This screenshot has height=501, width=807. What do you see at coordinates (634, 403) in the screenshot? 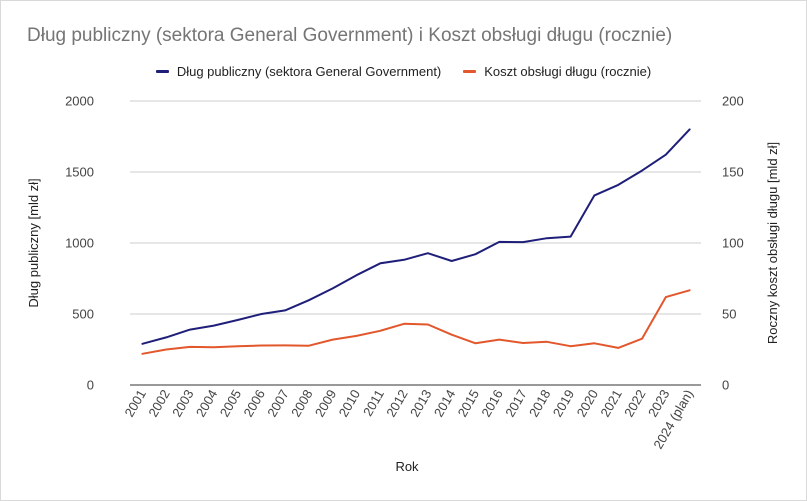
I see `x-tick-label: 2022` at bounding box center [634, 403].